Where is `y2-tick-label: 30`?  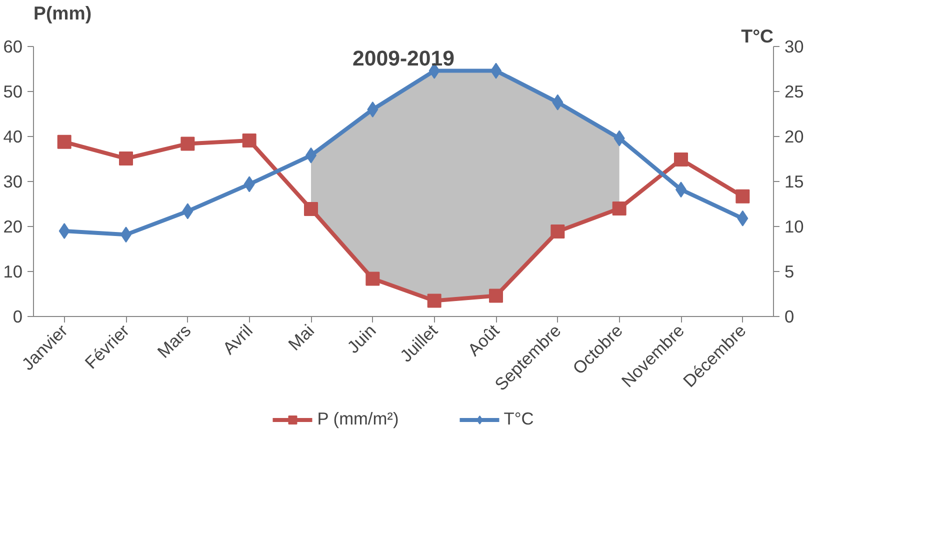
y2-tick-label: 30 is located at coordinates (794, 46).